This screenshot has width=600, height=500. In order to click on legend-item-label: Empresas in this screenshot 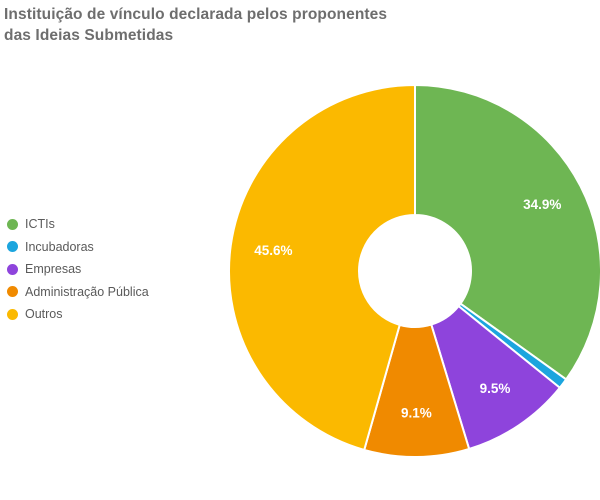, I will do `click(53, 269)`.